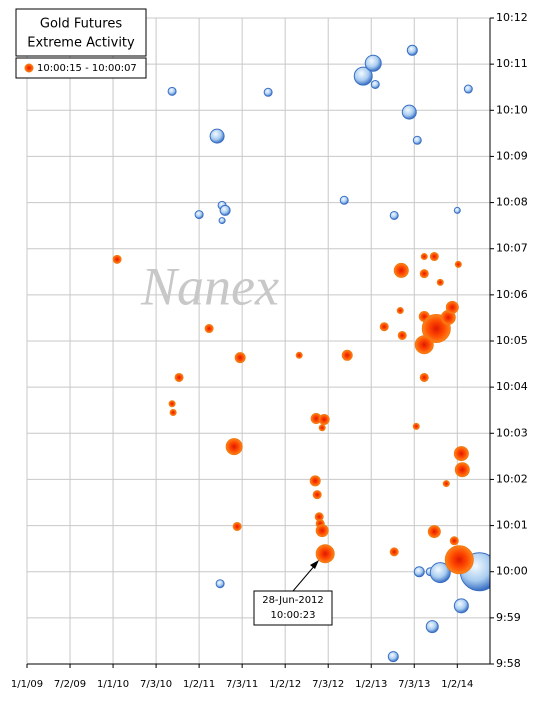  What do you see at coordinates (512, 17) in the screenshot?
I see `y-tick-label: 10:12` at bounding box center [512, 17].